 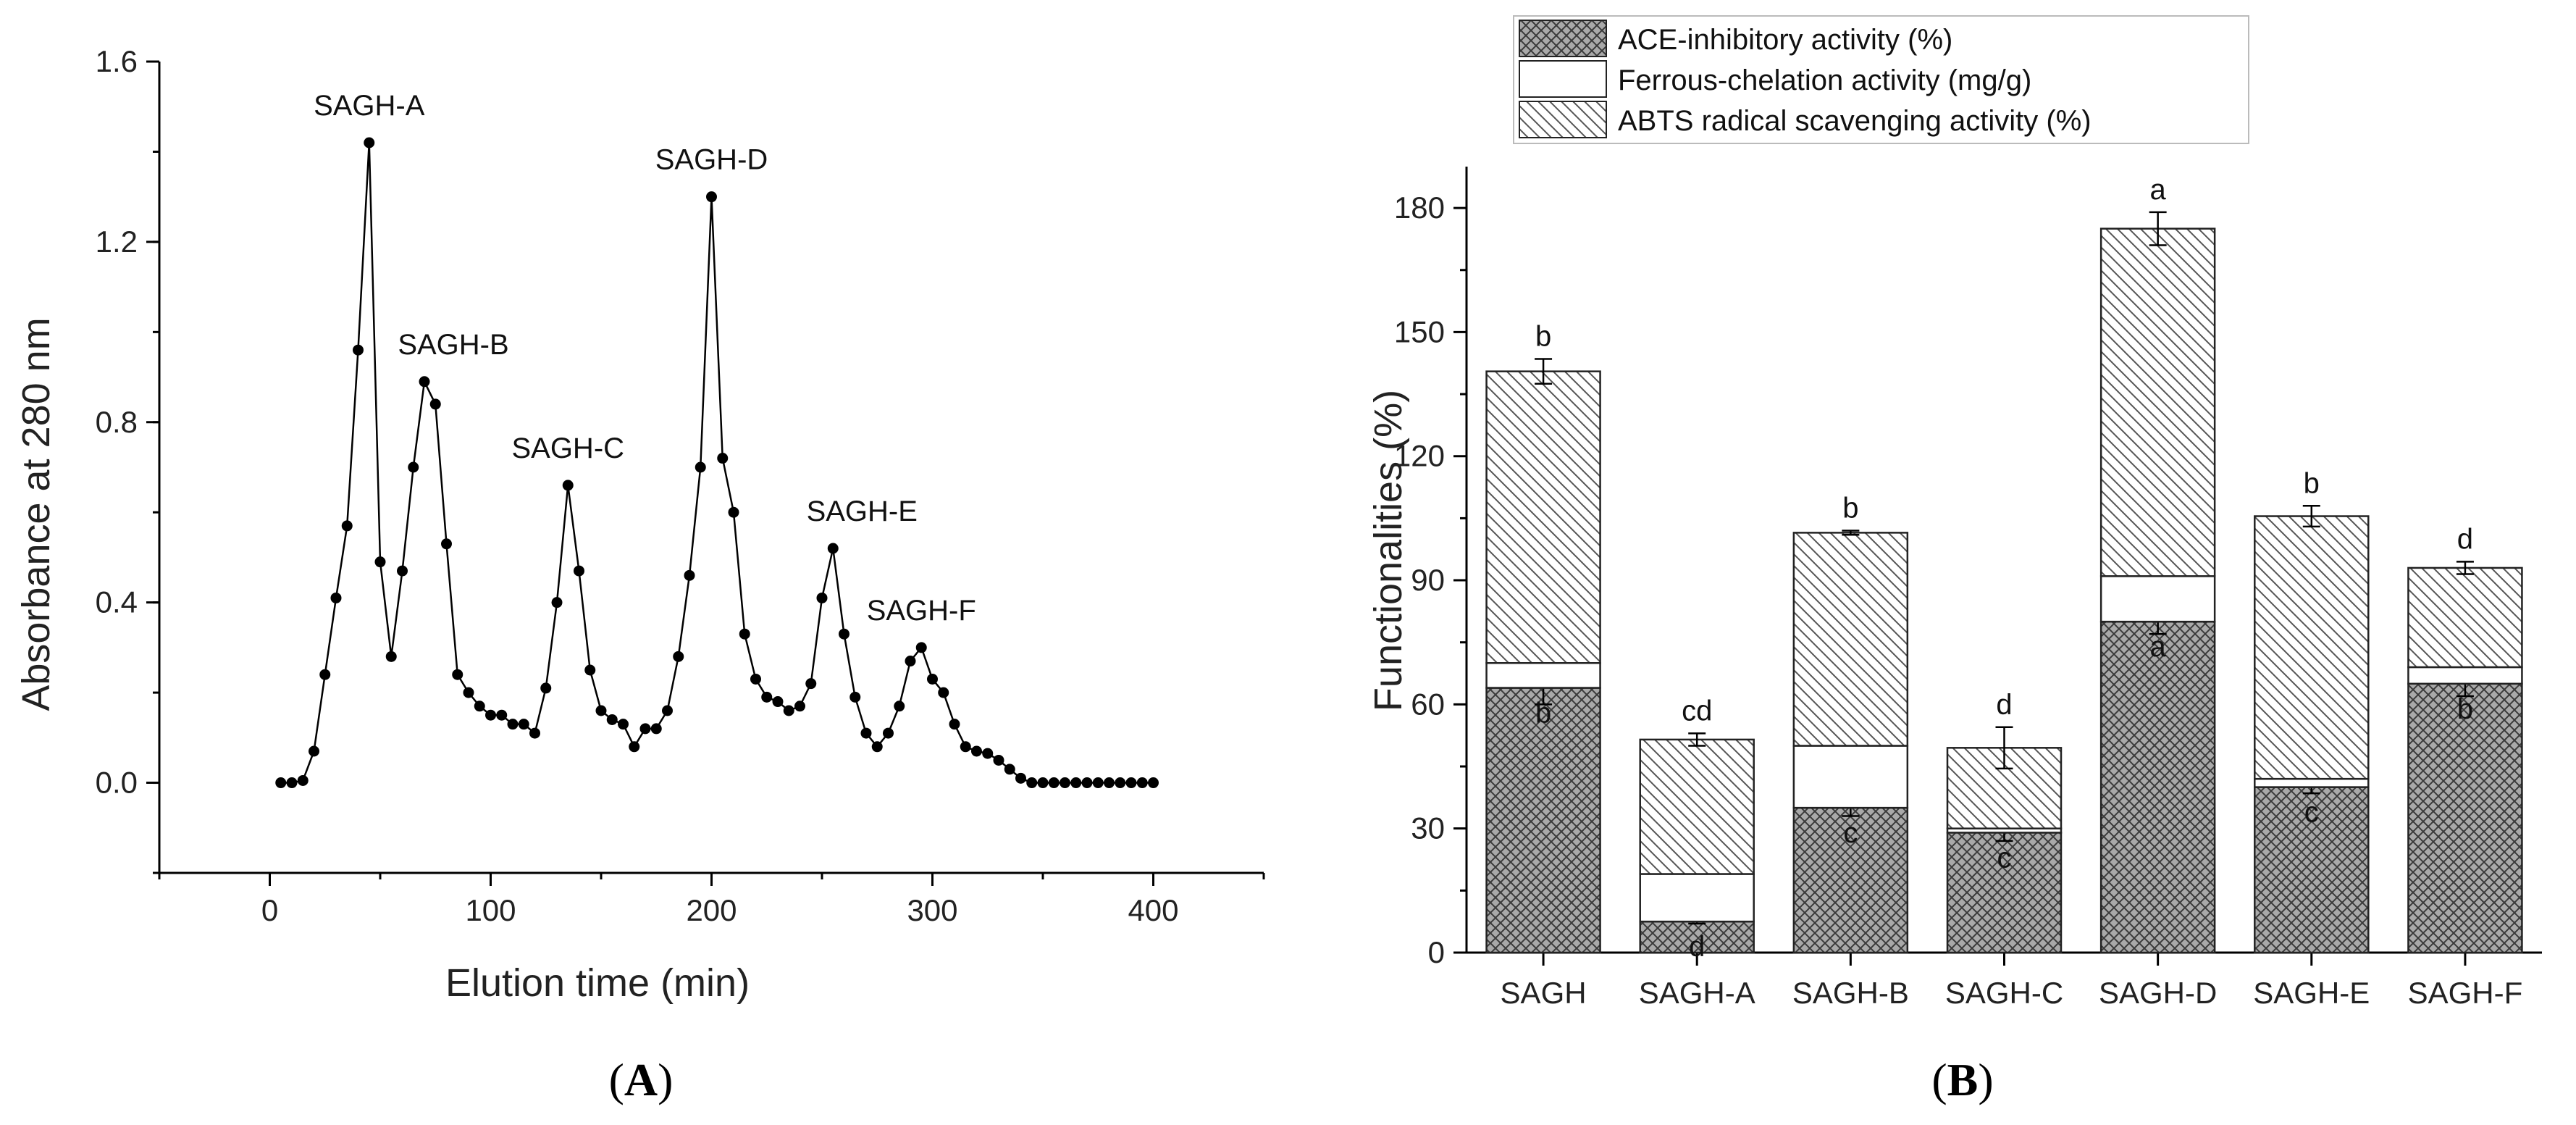 I want to click on panel-b-legend-label: Ferrous-chelation activity (mg/g), so click(x=1824, y=80).